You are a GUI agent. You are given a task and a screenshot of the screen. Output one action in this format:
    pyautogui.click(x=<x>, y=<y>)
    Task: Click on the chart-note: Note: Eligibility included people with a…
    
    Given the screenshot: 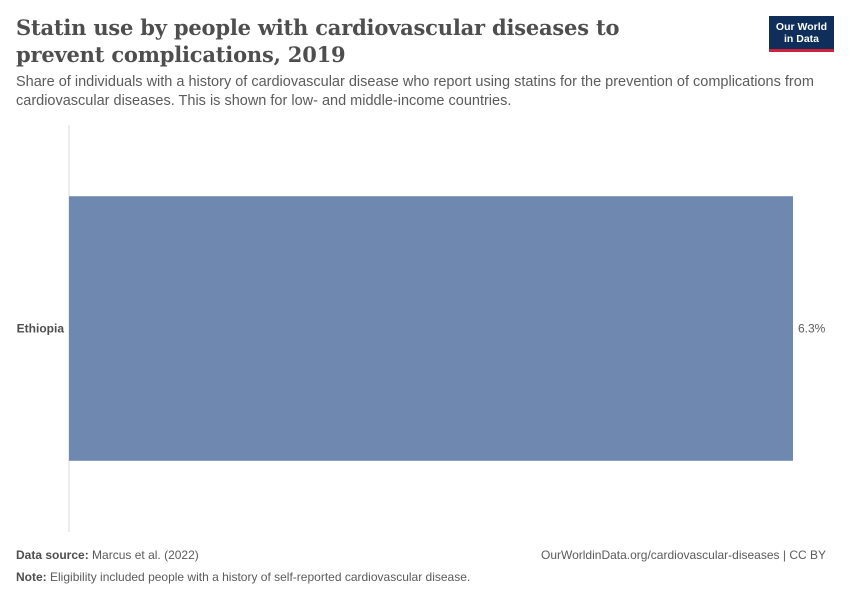 What is the action you would take?
    pyautogui.click(x=243, y=577)
    